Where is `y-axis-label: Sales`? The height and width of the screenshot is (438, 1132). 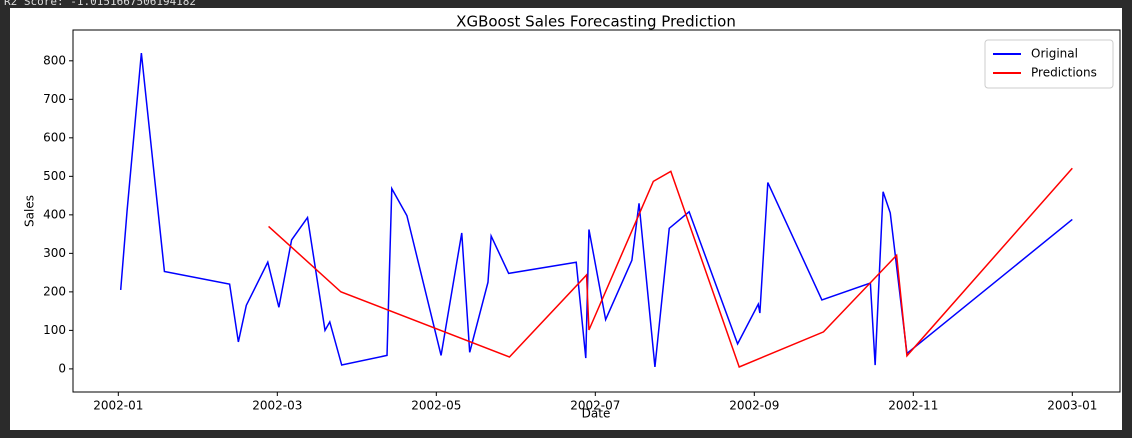
y-axis-label: Sales is located at coordinates (30, 211).